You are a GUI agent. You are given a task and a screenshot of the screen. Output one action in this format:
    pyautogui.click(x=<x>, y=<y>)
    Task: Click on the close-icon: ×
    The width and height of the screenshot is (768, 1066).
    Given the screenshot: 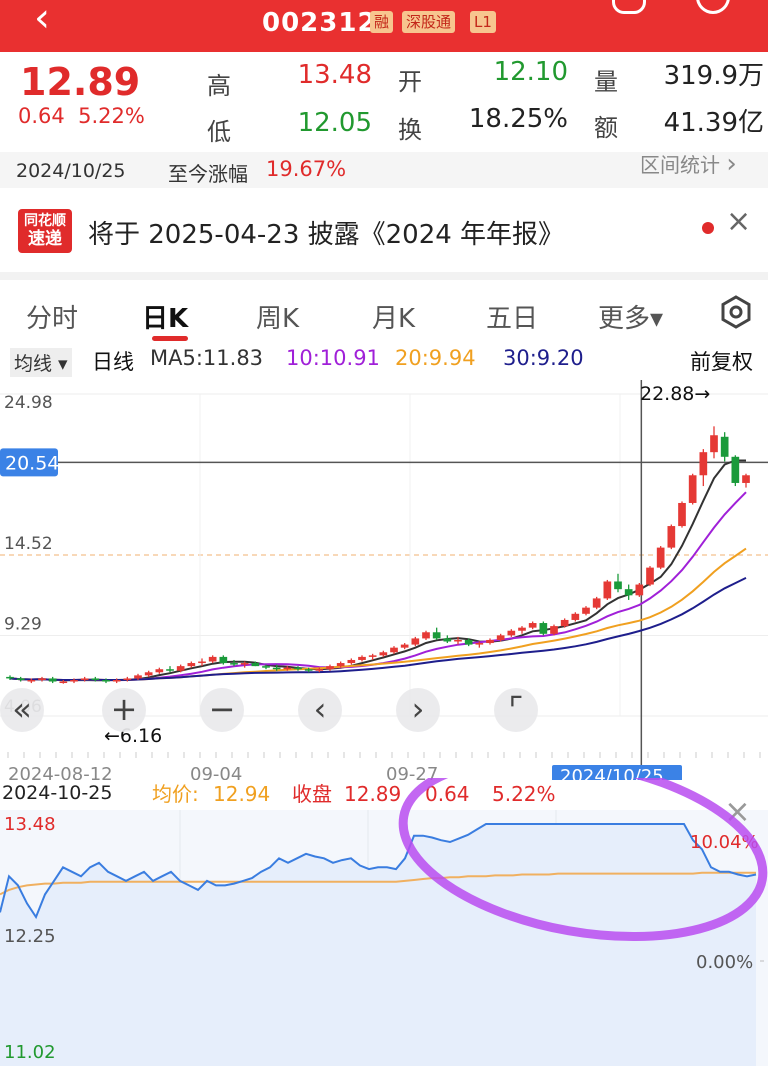 What is the action you would take?
    pyautogui.click(x=739, y=221)
    